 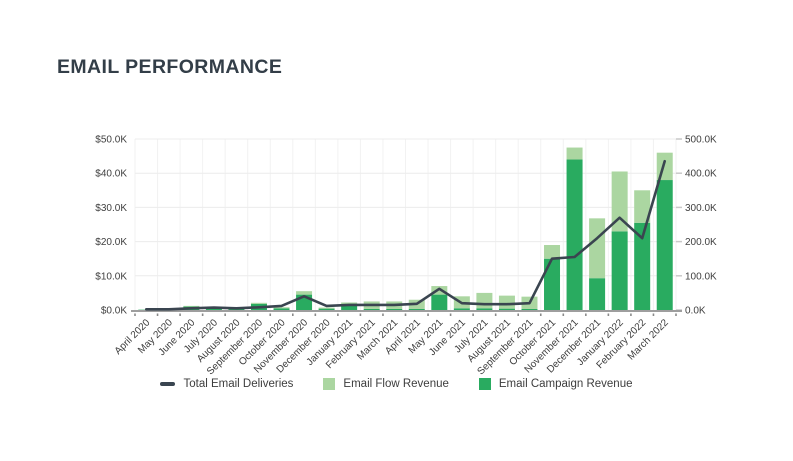 What do you see at coordinates (701, 174) in the screenshot?
I see `right-axis-tick-label: 400.0K` at bounding box center [701, 174].